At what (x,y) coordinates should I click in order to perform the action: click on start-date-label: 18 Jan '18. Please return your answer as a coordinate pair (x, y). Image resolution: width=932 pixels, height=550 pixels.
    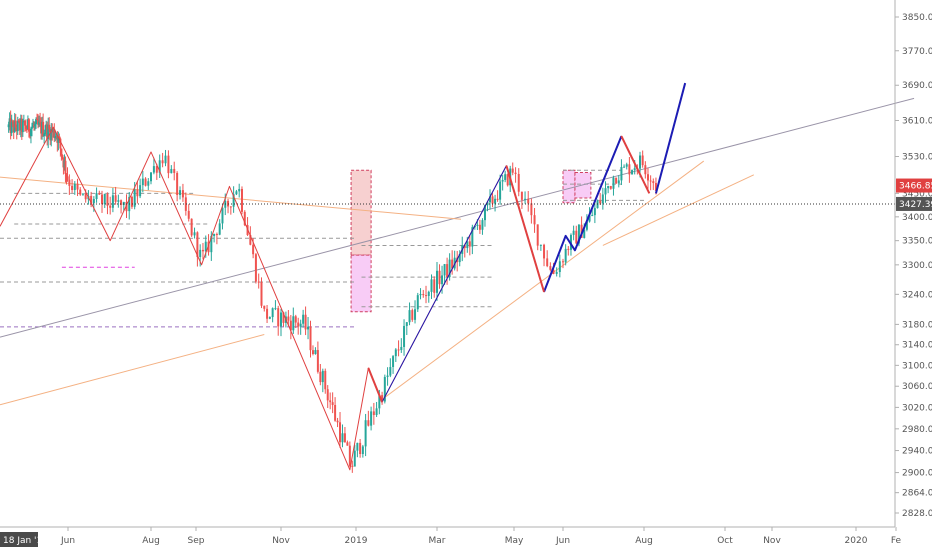
    Looking at the image, I should click on (25, 541).